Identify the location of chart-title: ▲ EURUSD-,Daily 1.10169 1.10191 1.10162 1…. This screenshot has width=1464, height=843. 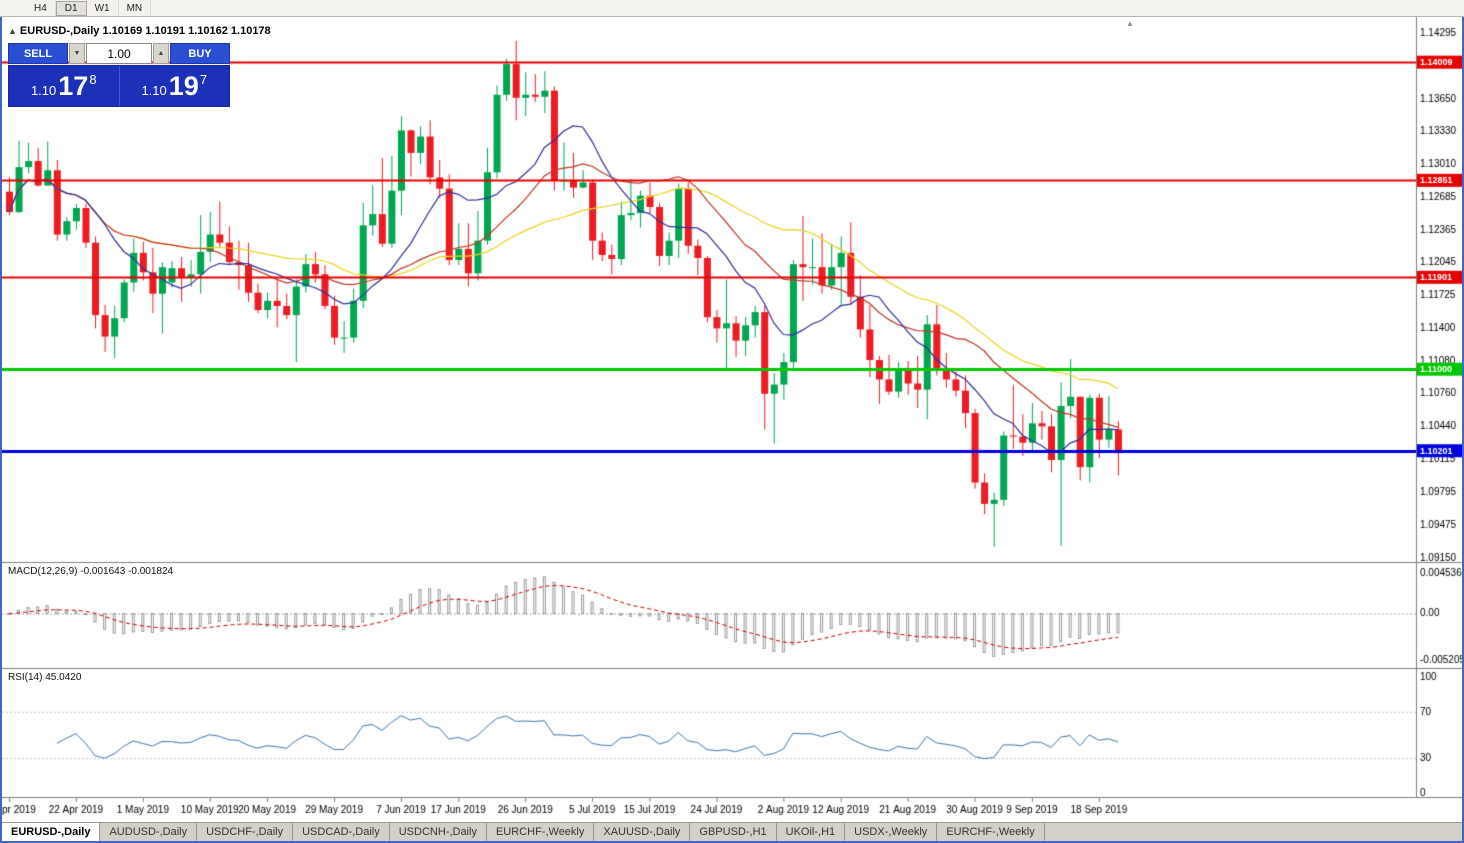
(139, 31).